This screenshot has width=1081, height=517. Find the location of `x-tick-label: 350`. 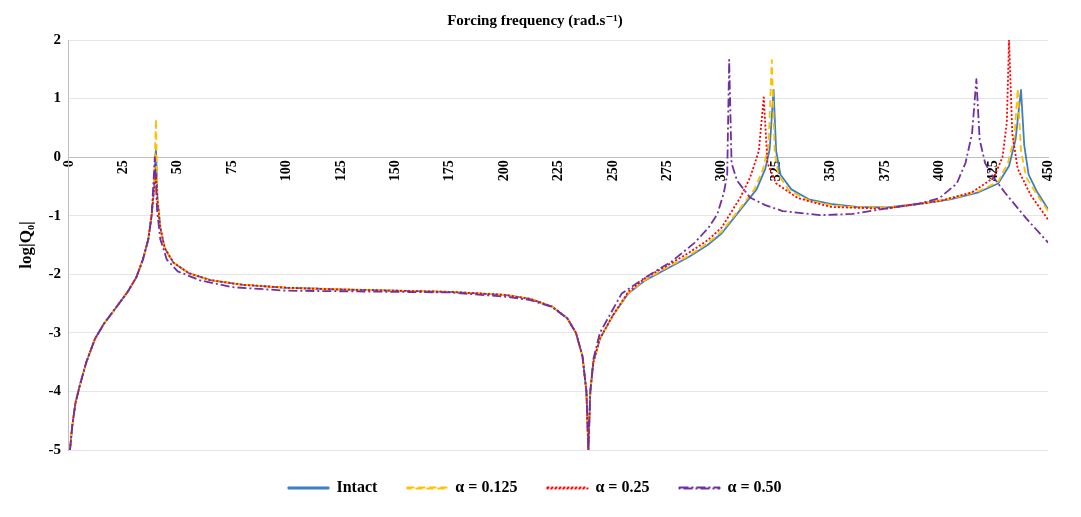

x-tick-label: 350 is located at coordinates (830, 171).